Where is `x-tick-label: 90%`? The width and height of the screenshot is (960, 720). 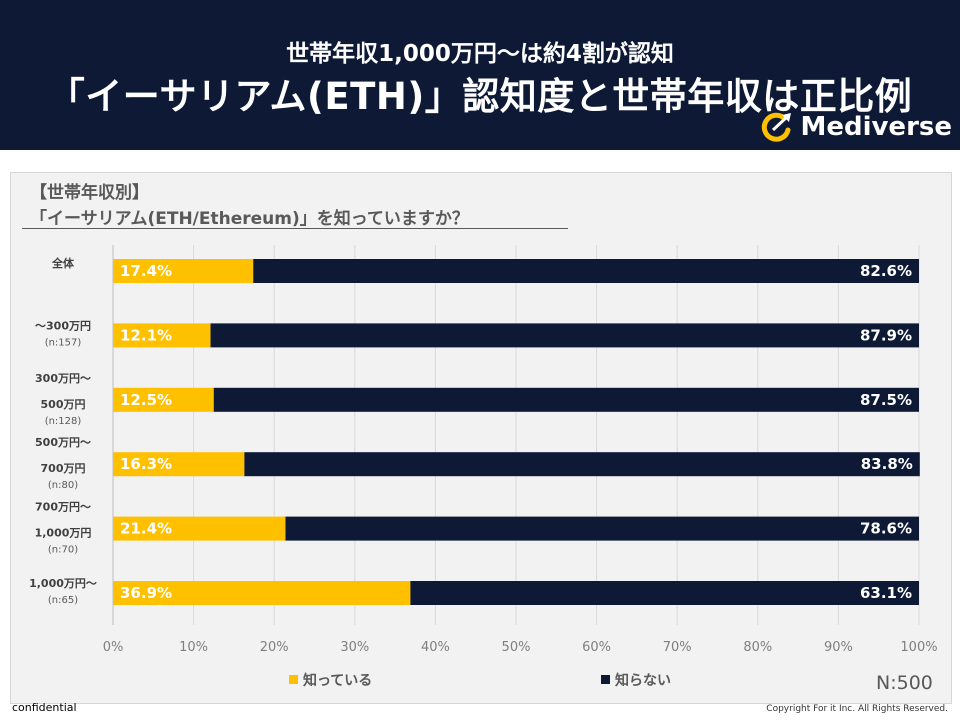 x-tick-label: 90% is located at coordinates (838, 647).